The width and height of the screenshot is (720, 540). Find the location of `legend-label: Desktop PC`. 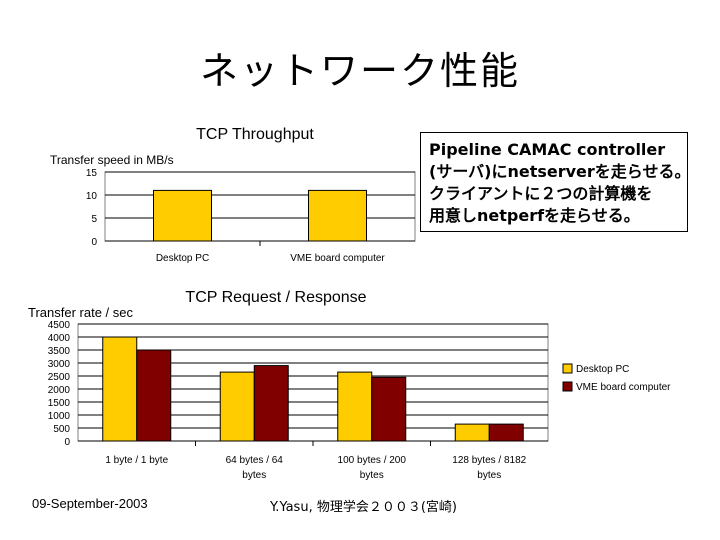

legend-label: Desktop PC is located at coordinates (602, 369).